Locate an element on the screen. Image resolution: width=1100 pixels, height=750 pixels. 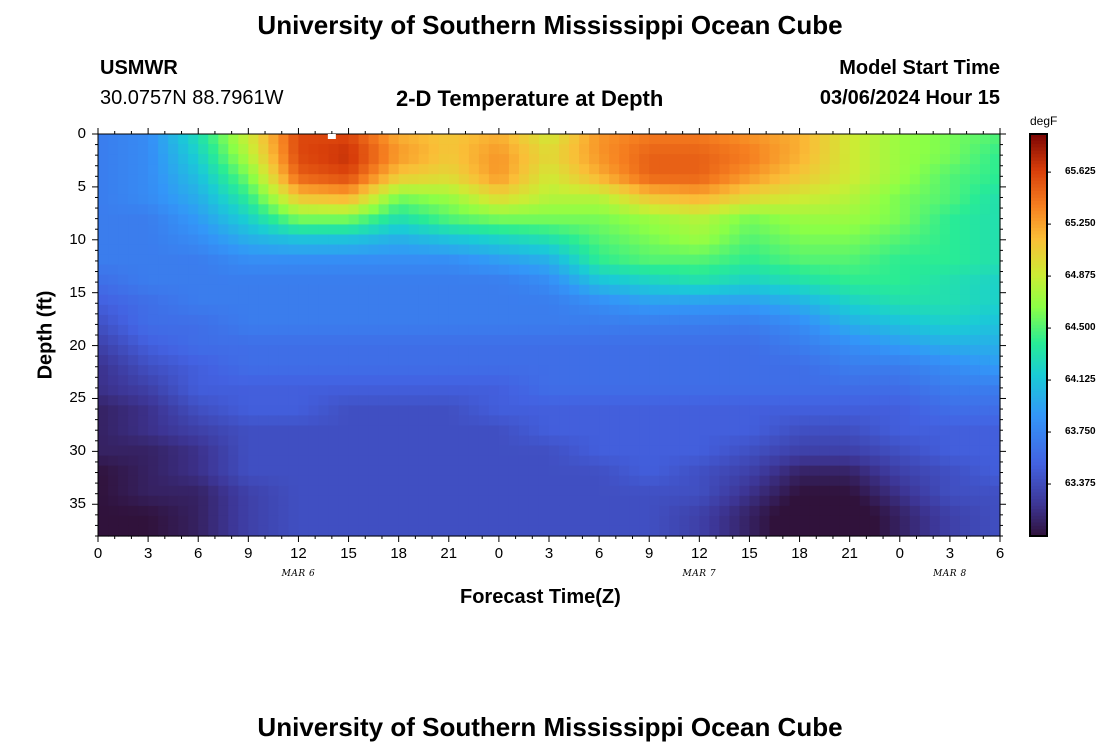
x-tick-label: 15 is located at coordinates (749, 553).